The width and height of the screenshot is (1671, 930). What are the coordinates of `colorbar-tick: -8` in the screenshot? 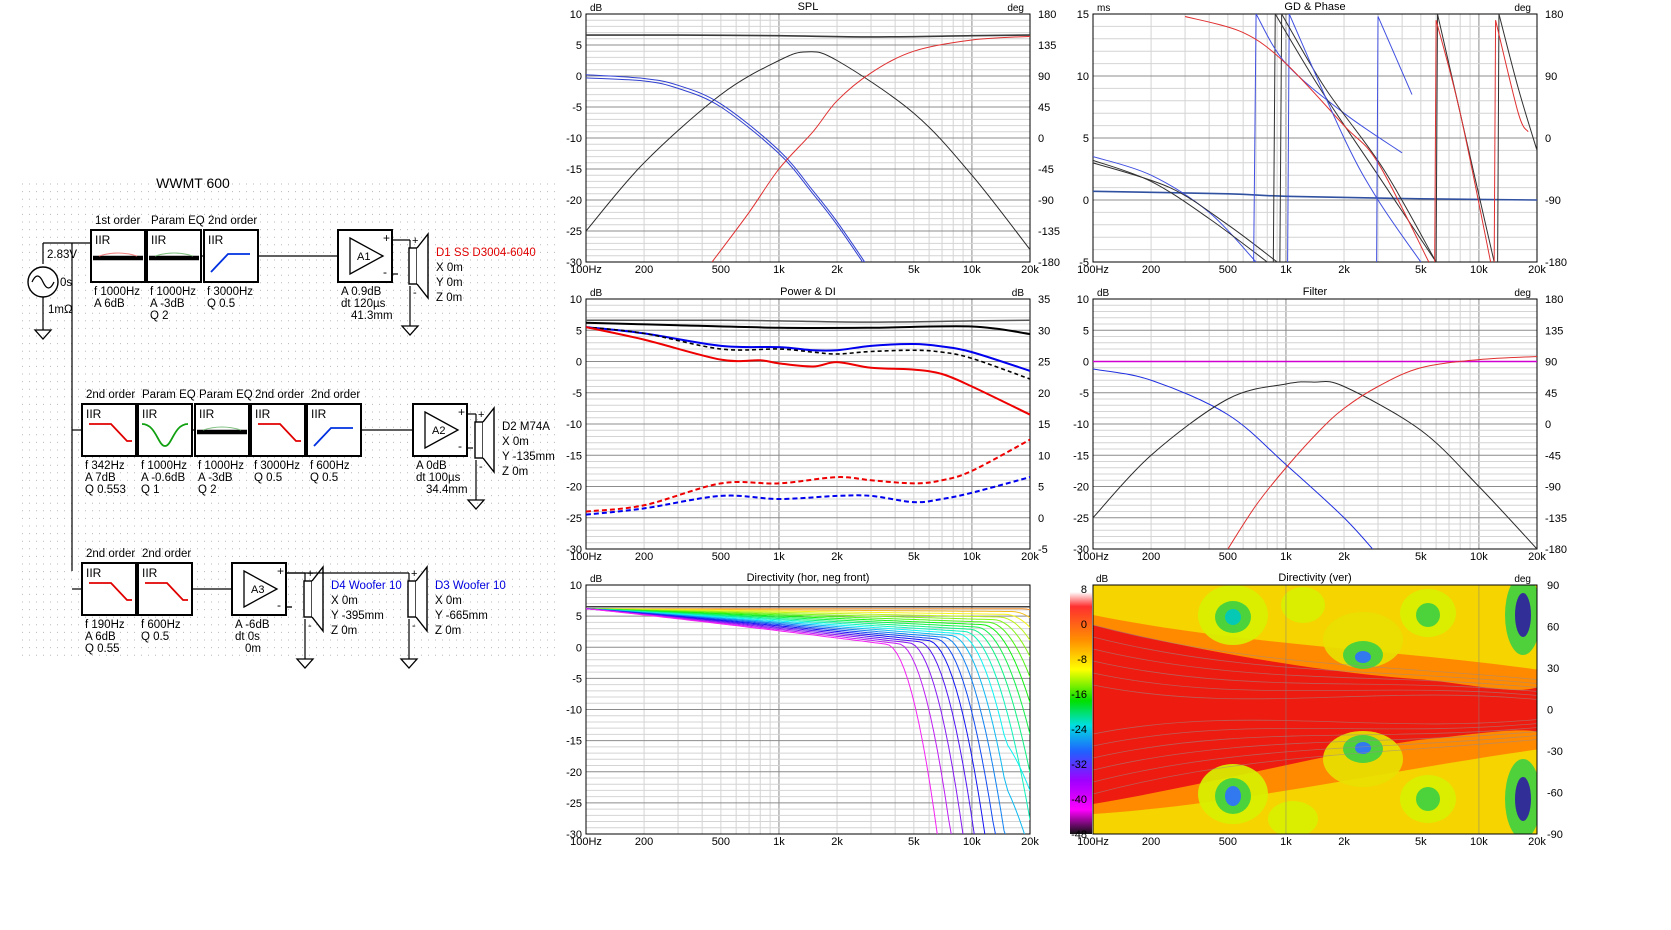 It's located at (1082, 660).